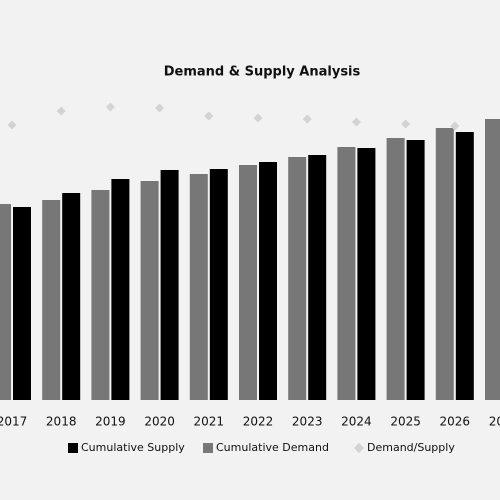 This screenshot has width=500, height=500. What do you see at coordinates (13, 422) in the screenshot?
I see `x-tick-label: 2017` at bounding box center [13, 422].